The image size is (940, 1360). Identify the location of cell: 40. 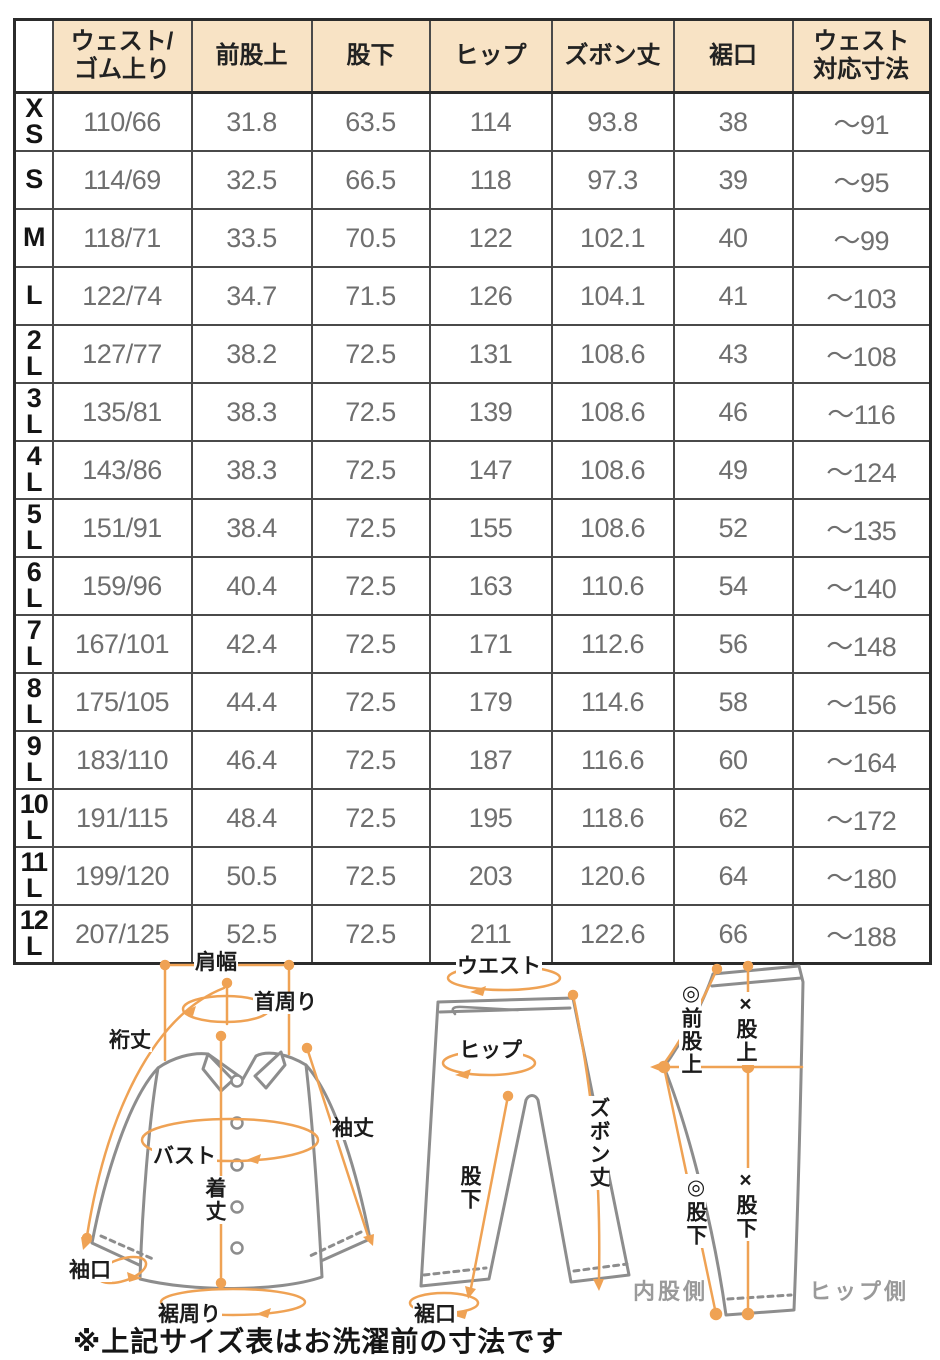
(733, 238).